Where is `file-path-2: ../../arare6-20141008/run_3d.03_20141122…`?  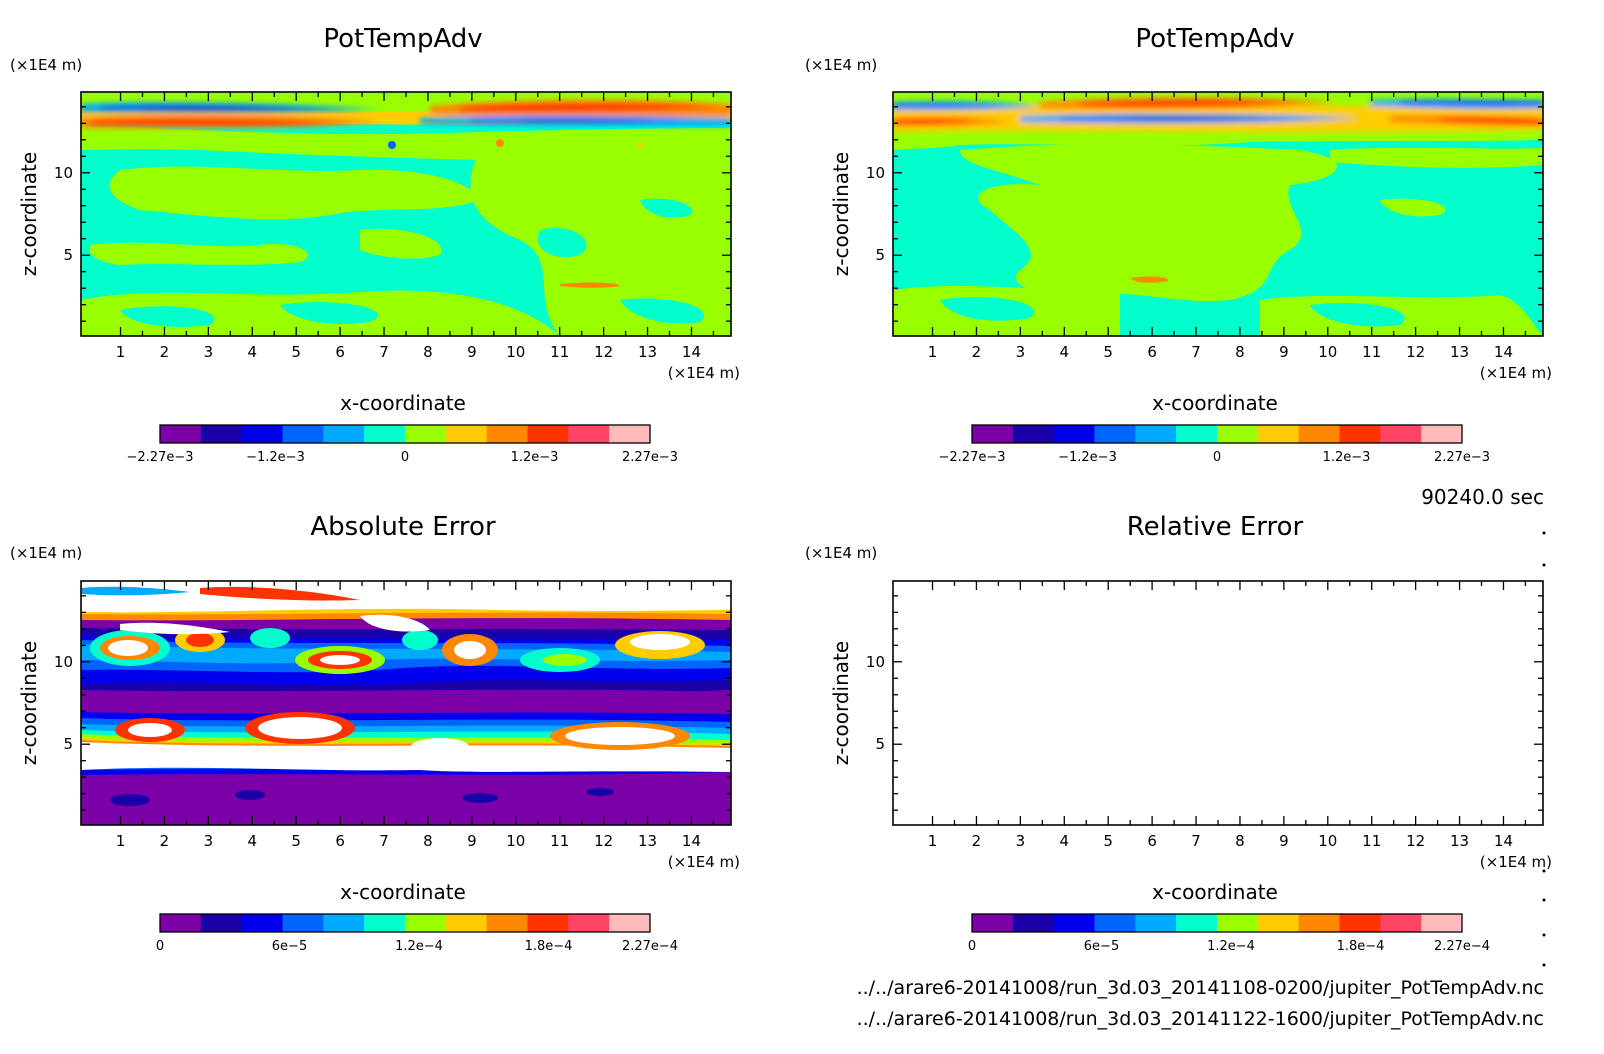 file-path-2: ../../arare6-20141008/run_3d.03_20141122… is located at coordinates (1200, 1019).